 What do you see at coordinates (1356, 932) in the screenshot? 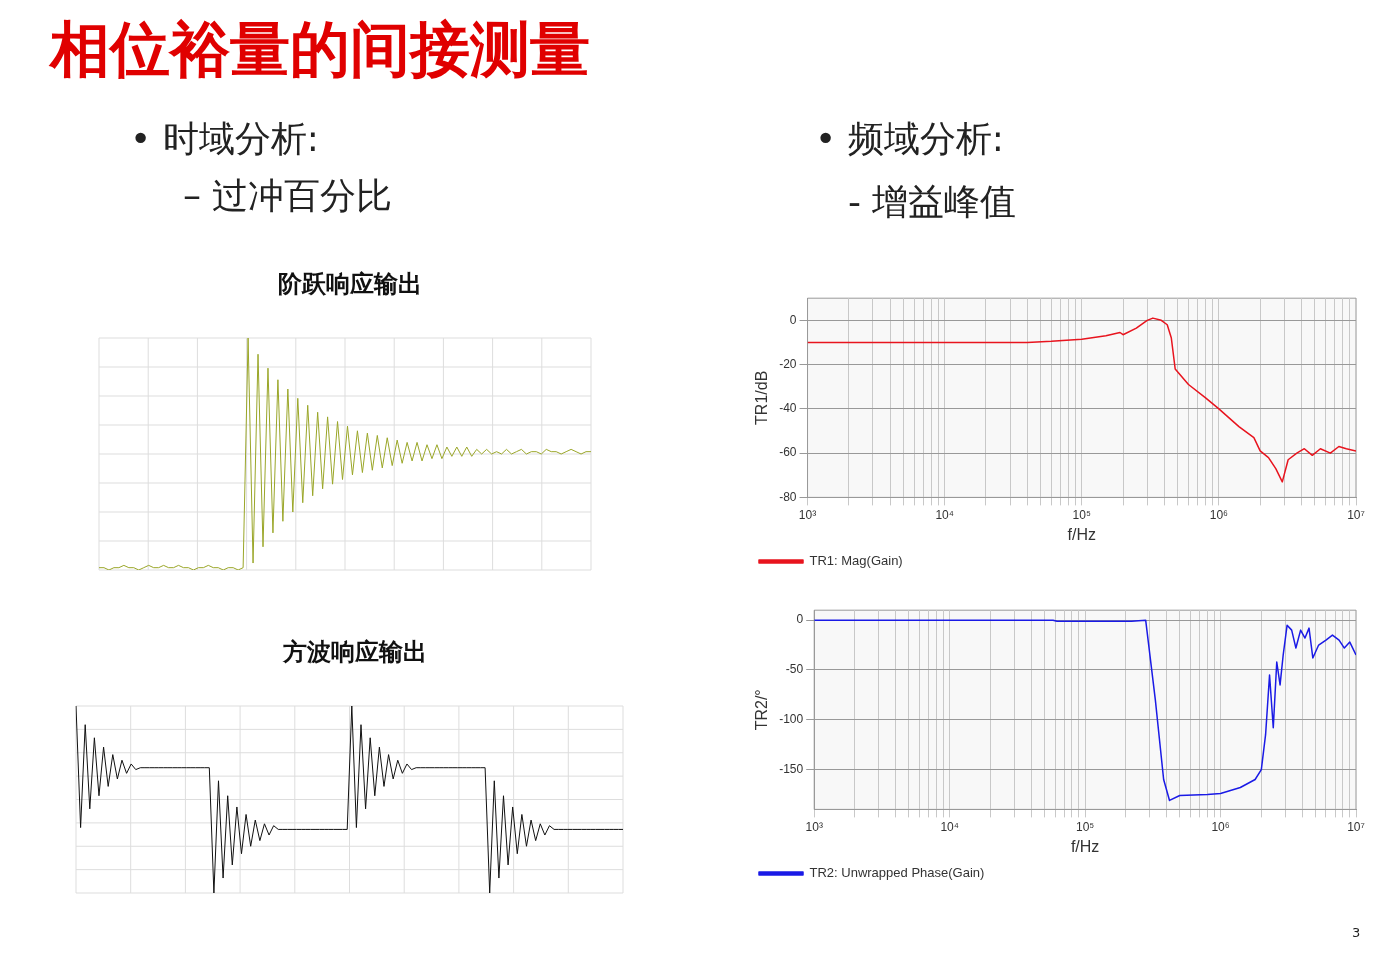
I see `text: 3` at bounding box center [1356, 932].